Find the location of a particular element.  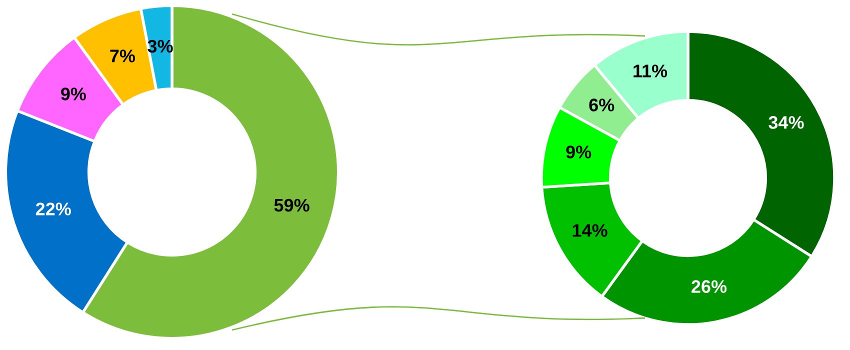

data-label: 6% is located at coordinates (601, 105).